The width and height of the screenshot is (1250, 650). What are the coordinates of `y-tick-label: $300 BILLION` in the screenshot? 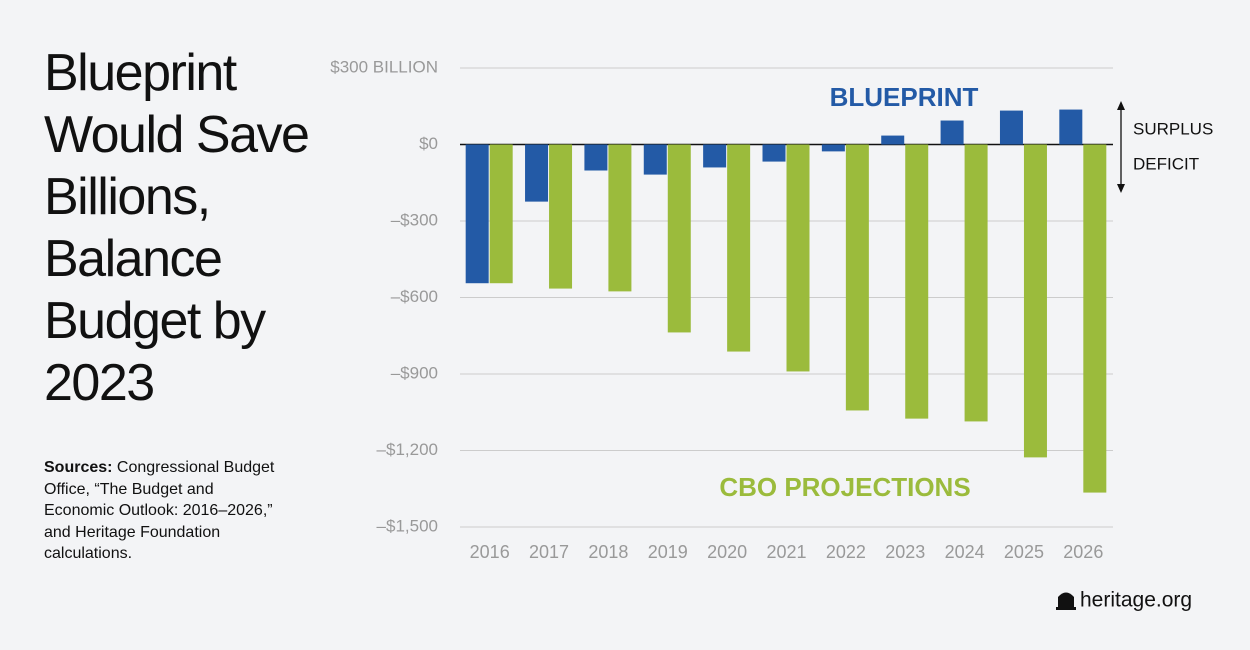 It's located at (384, 66).